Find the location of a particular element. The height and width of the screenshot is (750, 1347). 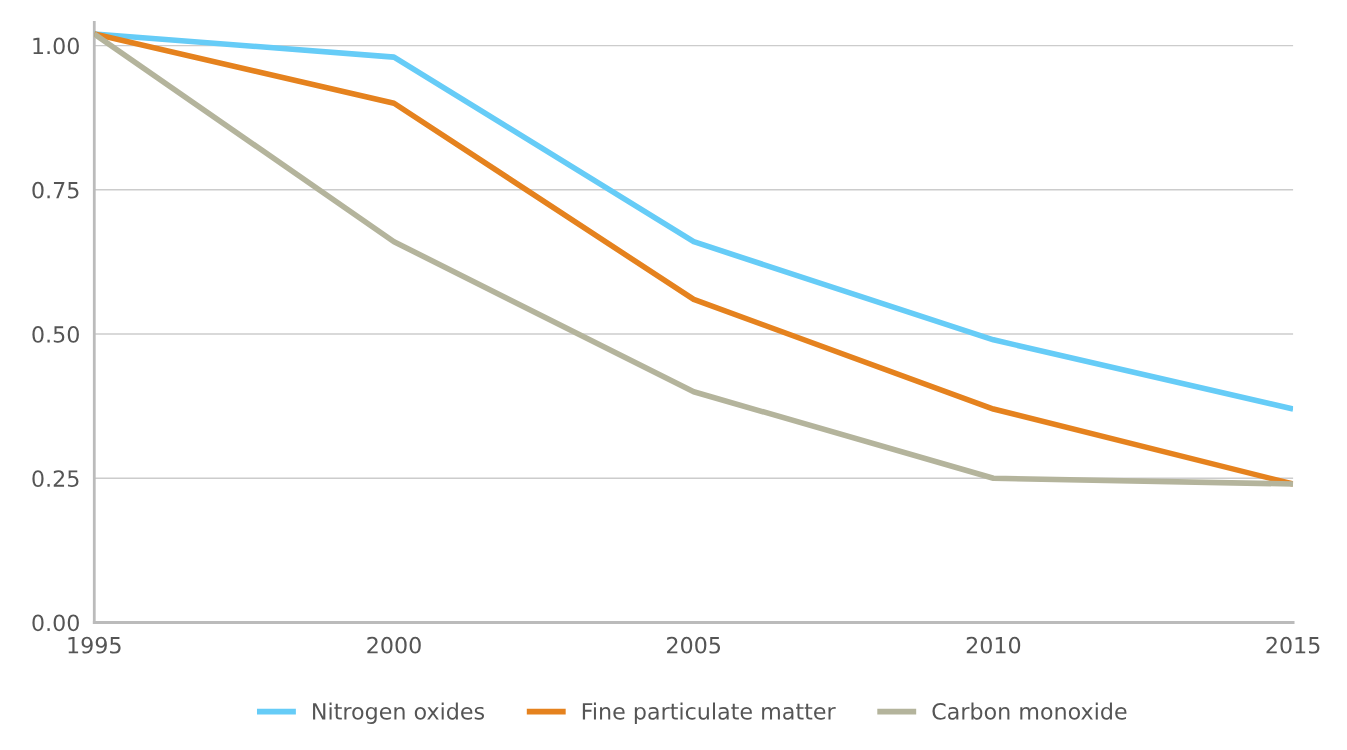

y-tick-label: 0.50 is located at coordinates (55, 334).